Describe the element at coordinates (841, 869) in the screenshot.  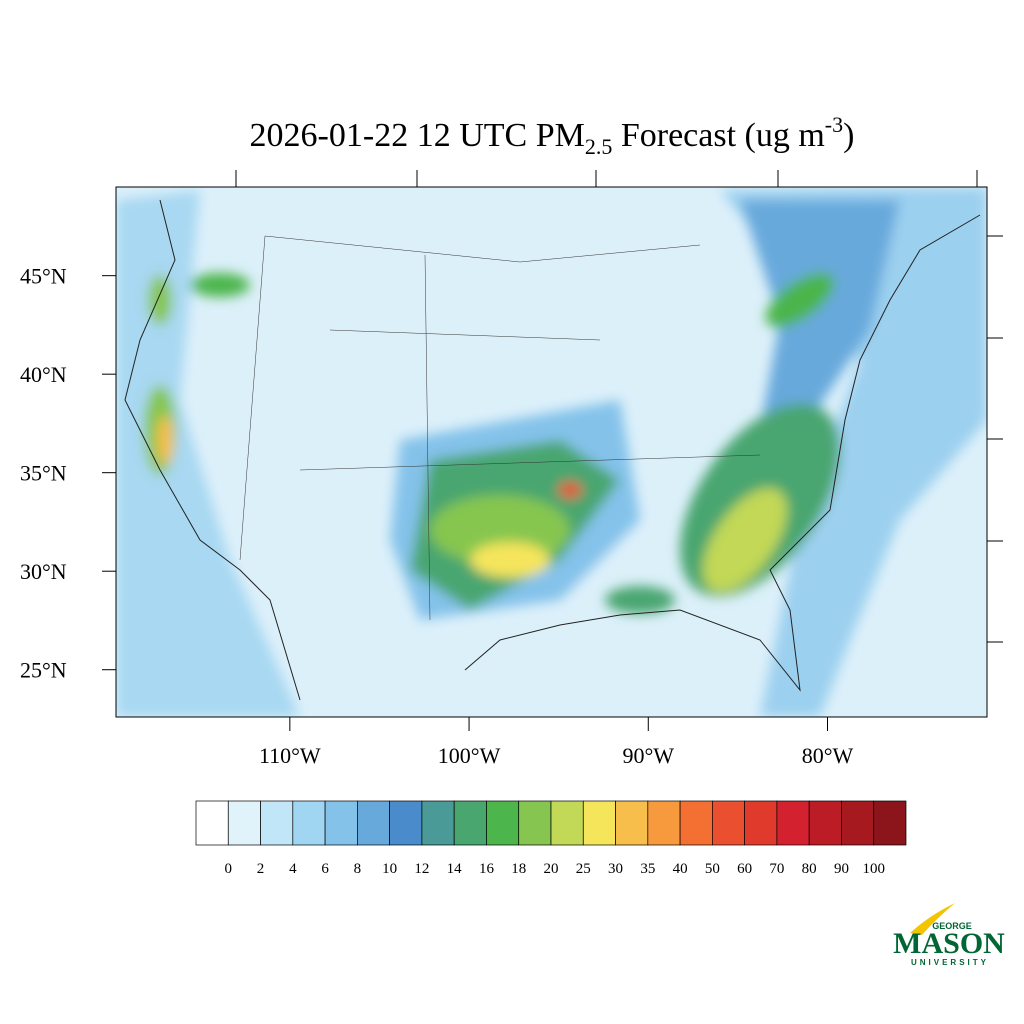
I see `colorbar-label: 90` at that location.